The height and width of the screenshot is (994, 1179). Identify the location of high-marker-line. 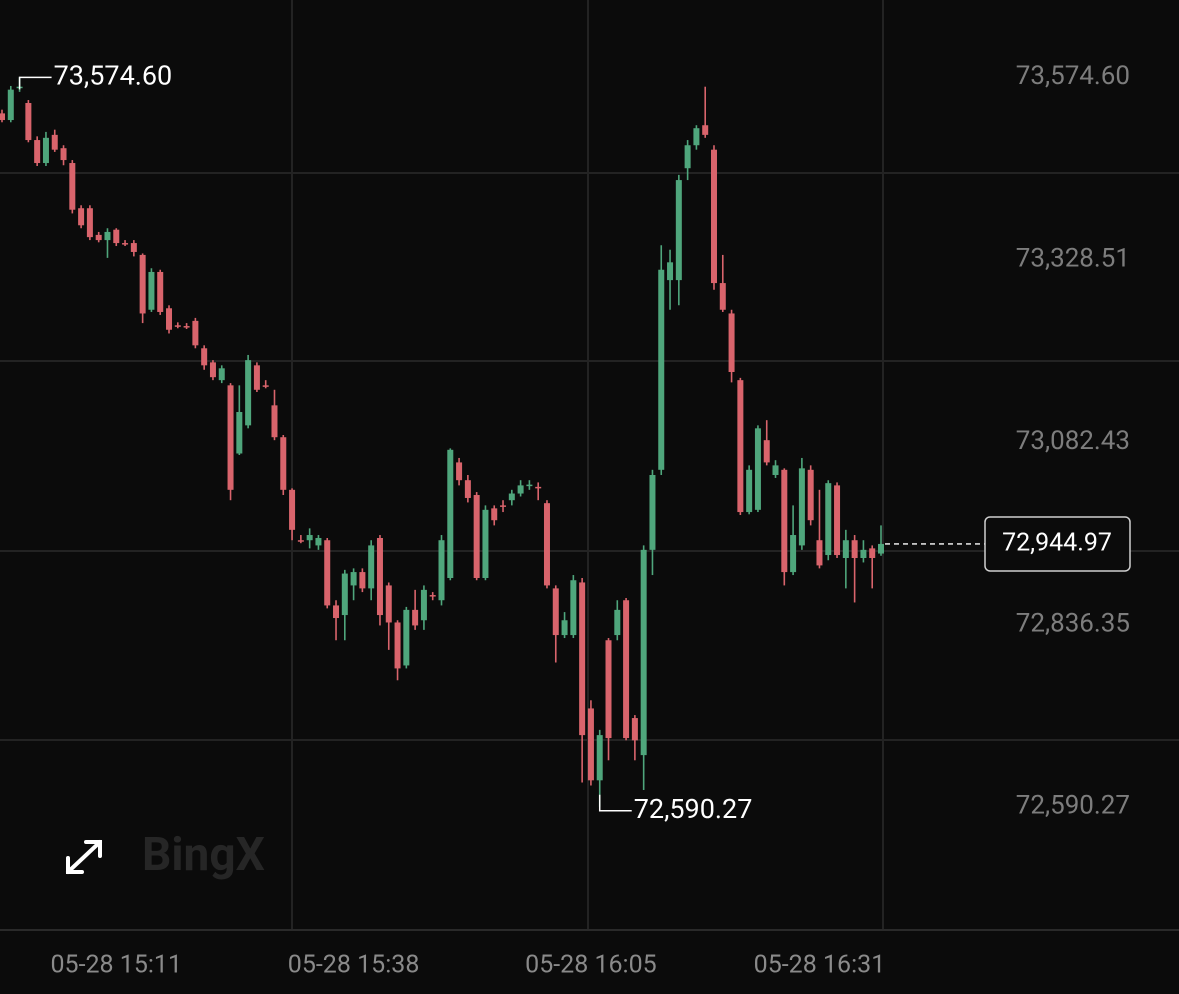
(35, 83).